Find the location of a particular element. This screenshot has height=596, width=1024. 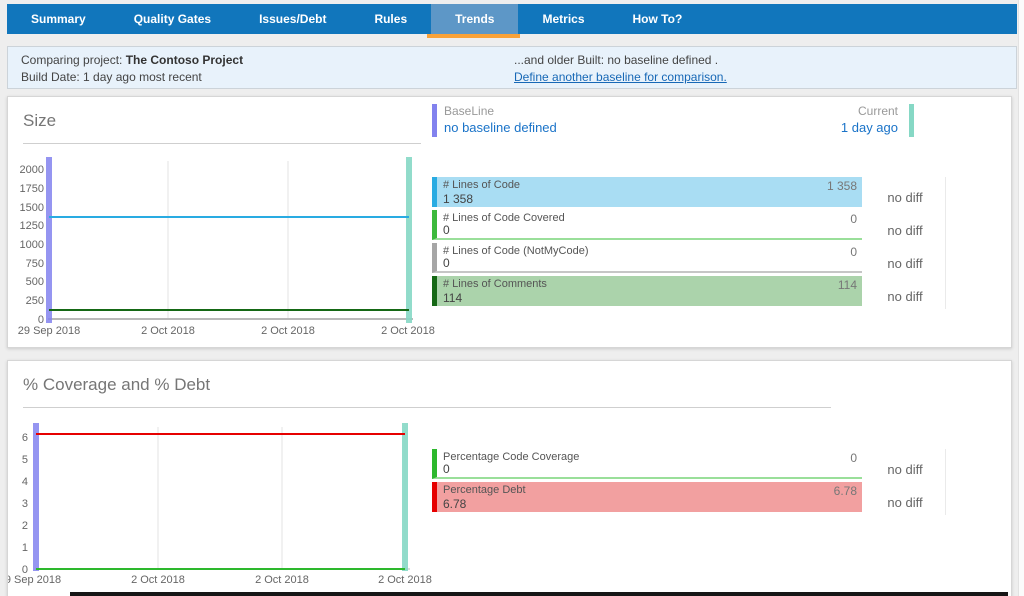

tab-issues-debt: Issues/Debt is located at coordinates (293, 19).